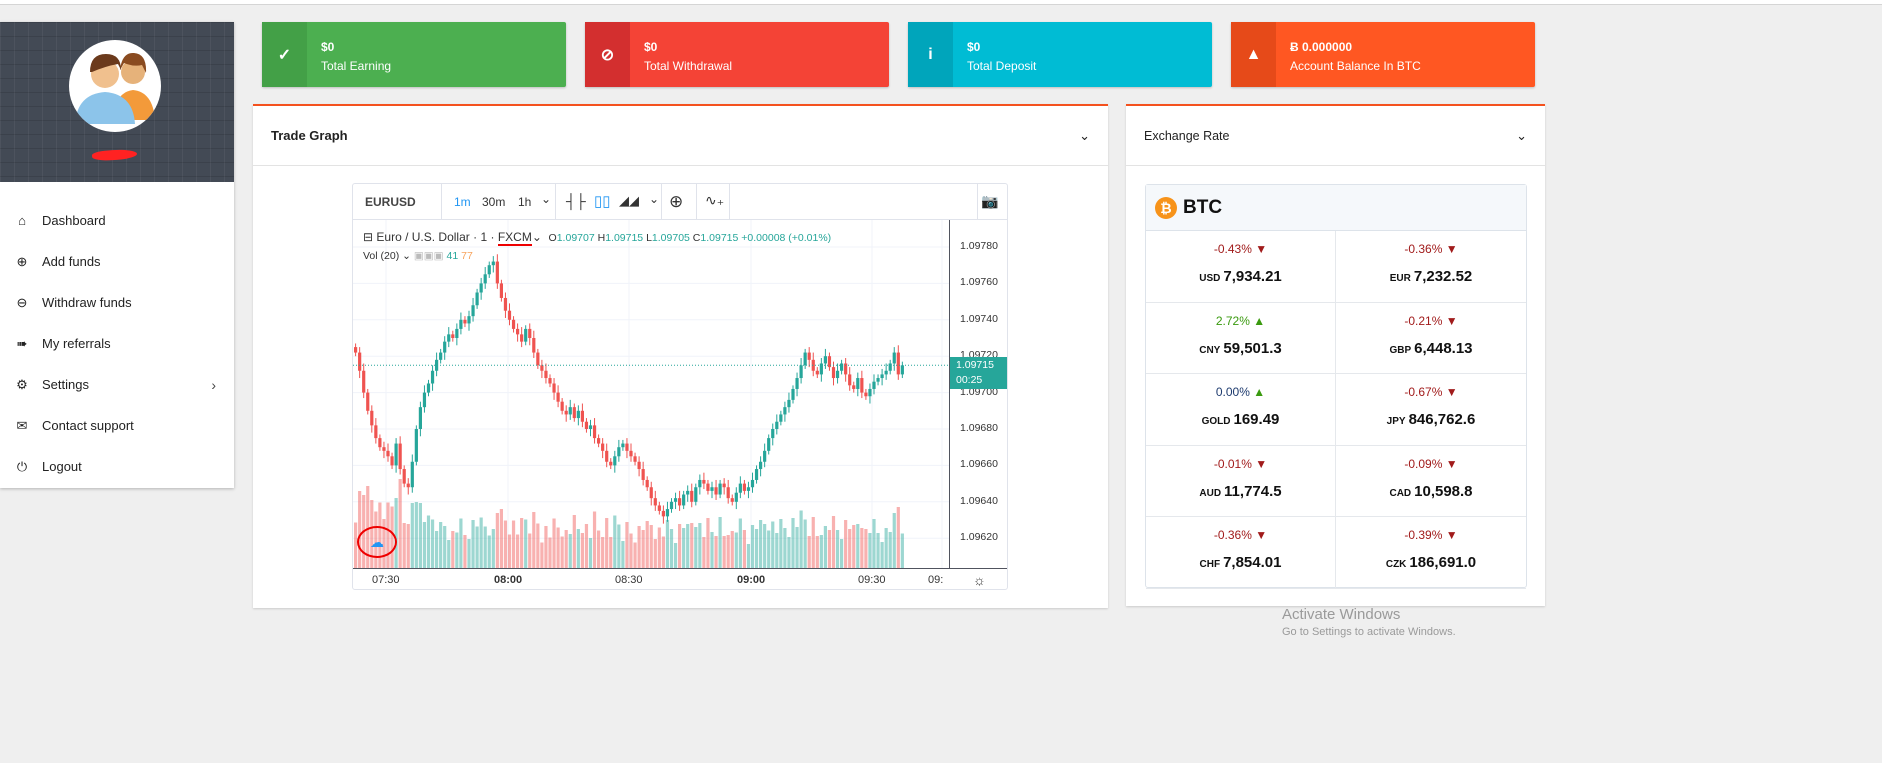 This screenshot has height=763, width=1882. I want to click on sidebar-item-dashboard: ⌂ Dashboard, so click(117, 220).